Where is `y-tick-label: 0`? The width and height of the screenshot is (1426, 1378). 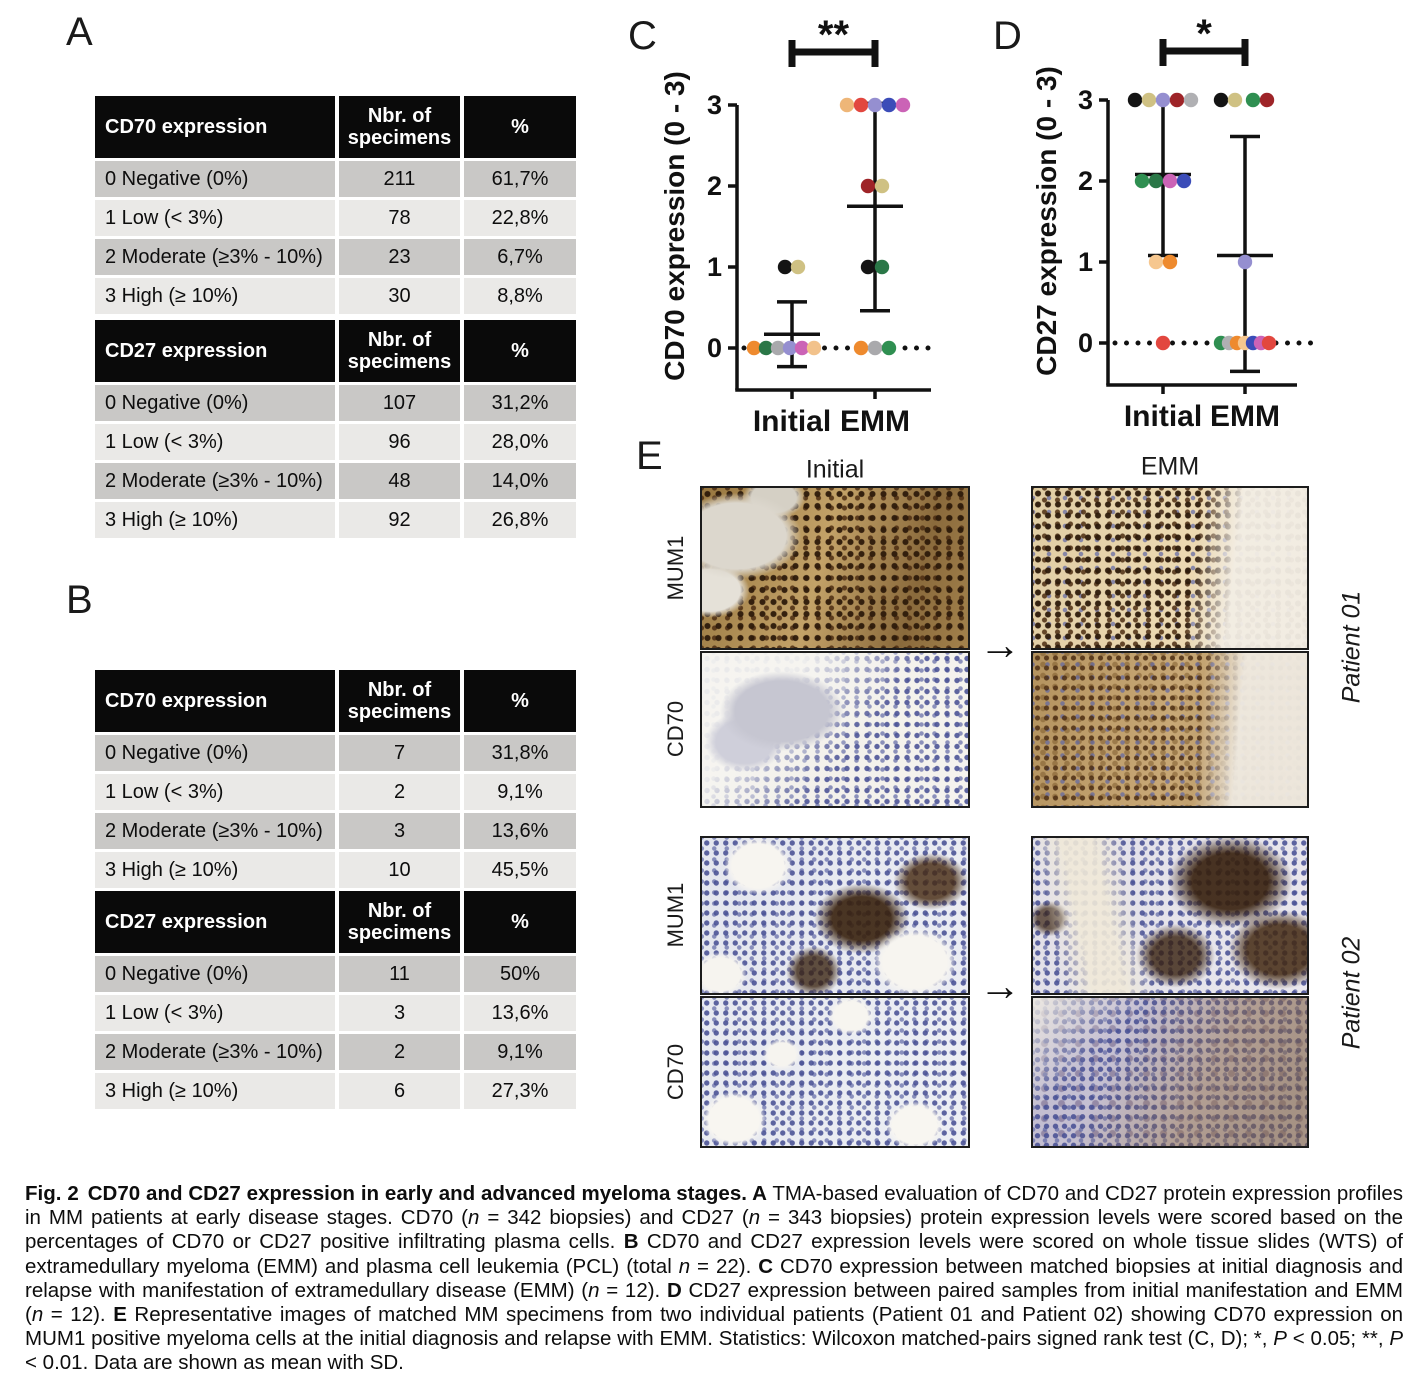 y-tick-label: 0 is located at coordinates (714, 348).